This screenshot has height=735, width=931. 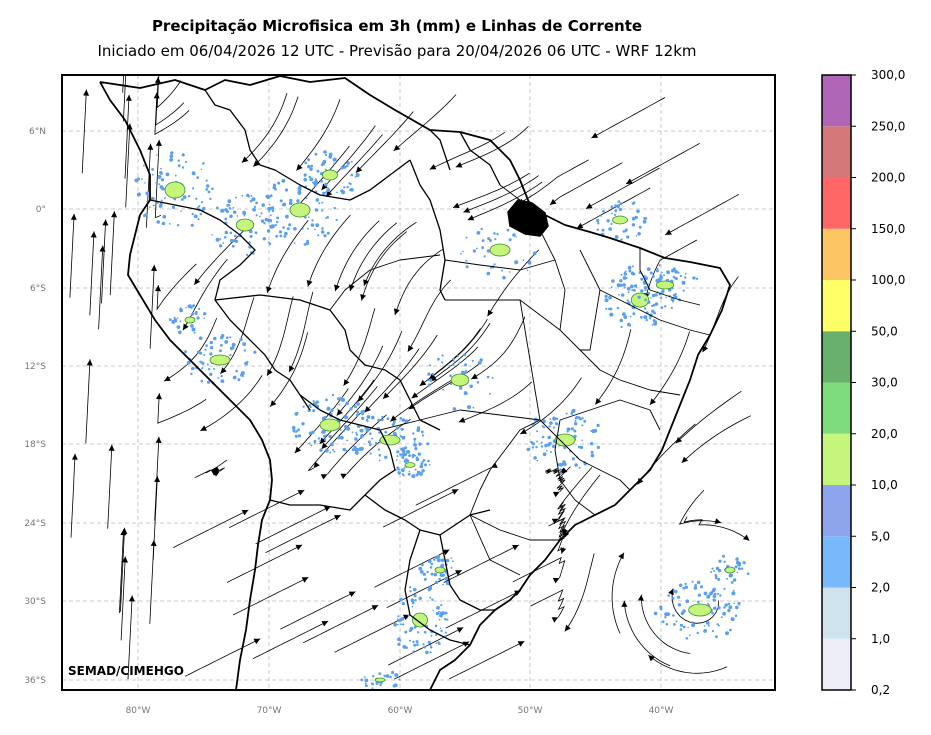 What do you see at coordinates (884, 331) in the screenshot?
I see `colorbar-label: 50,0` at bounding box center [884, 331].